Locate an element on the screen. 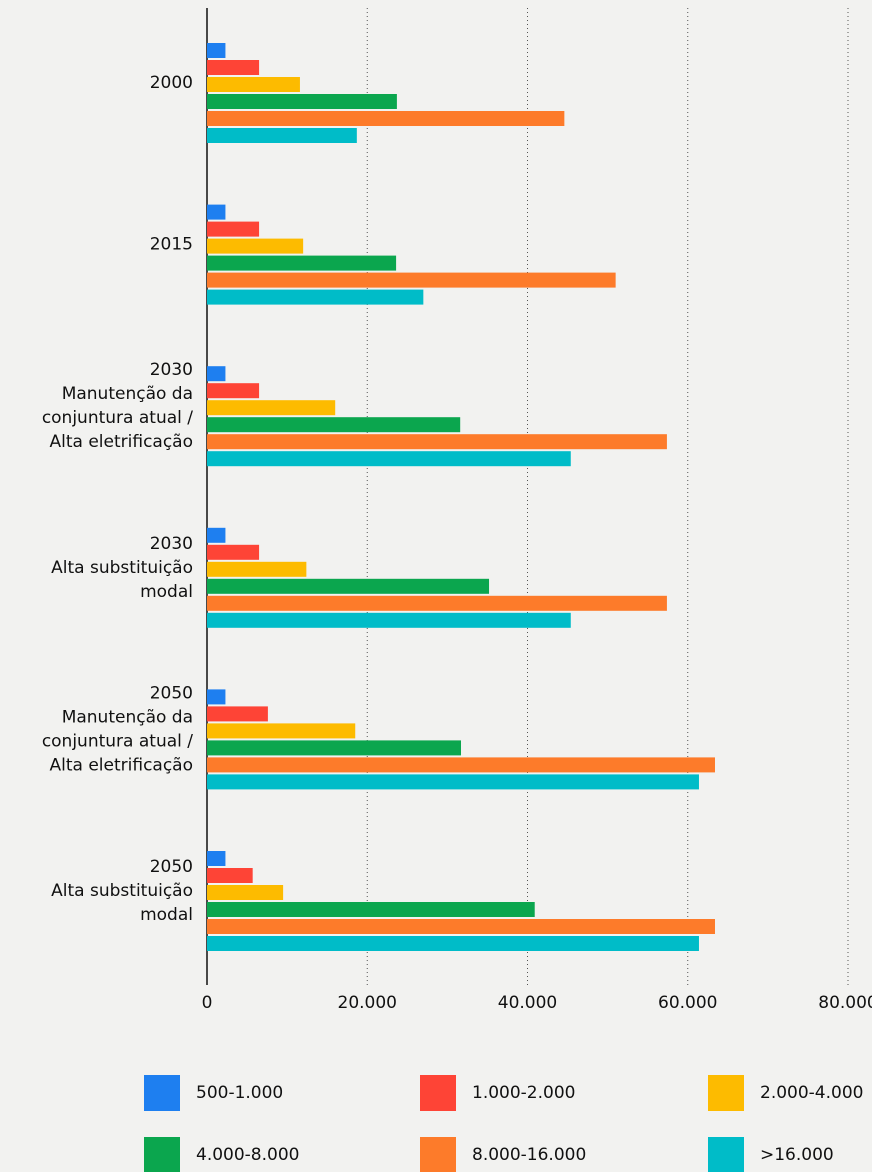 This screenshot has height=1172, width=872. y-tick-label: 2000 is located at coordinates (171, 83).